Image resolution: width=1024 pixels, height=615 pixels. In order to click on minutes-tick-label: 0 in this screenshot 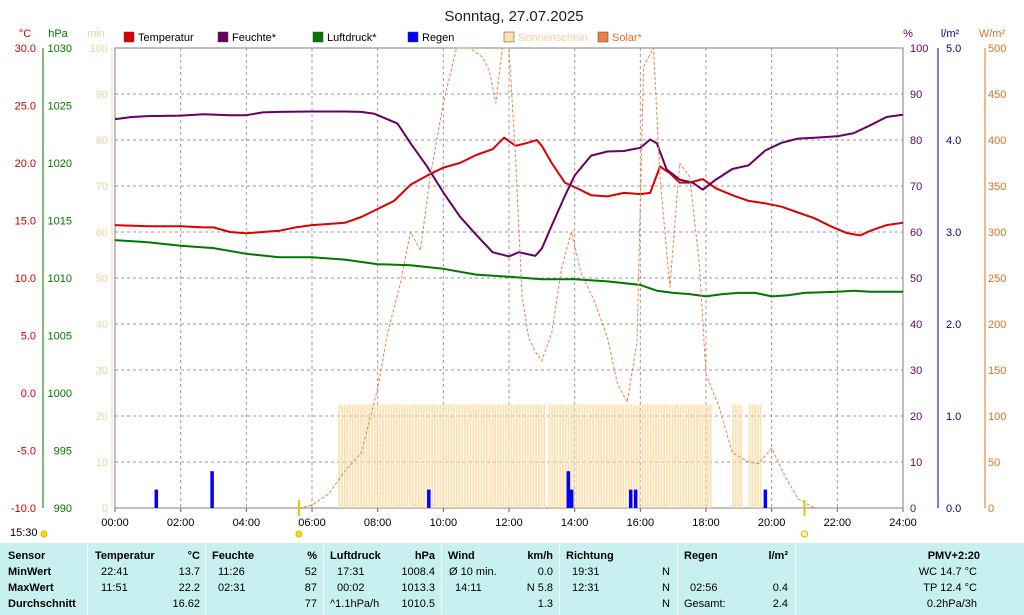, I will do `click(105, 509)`.